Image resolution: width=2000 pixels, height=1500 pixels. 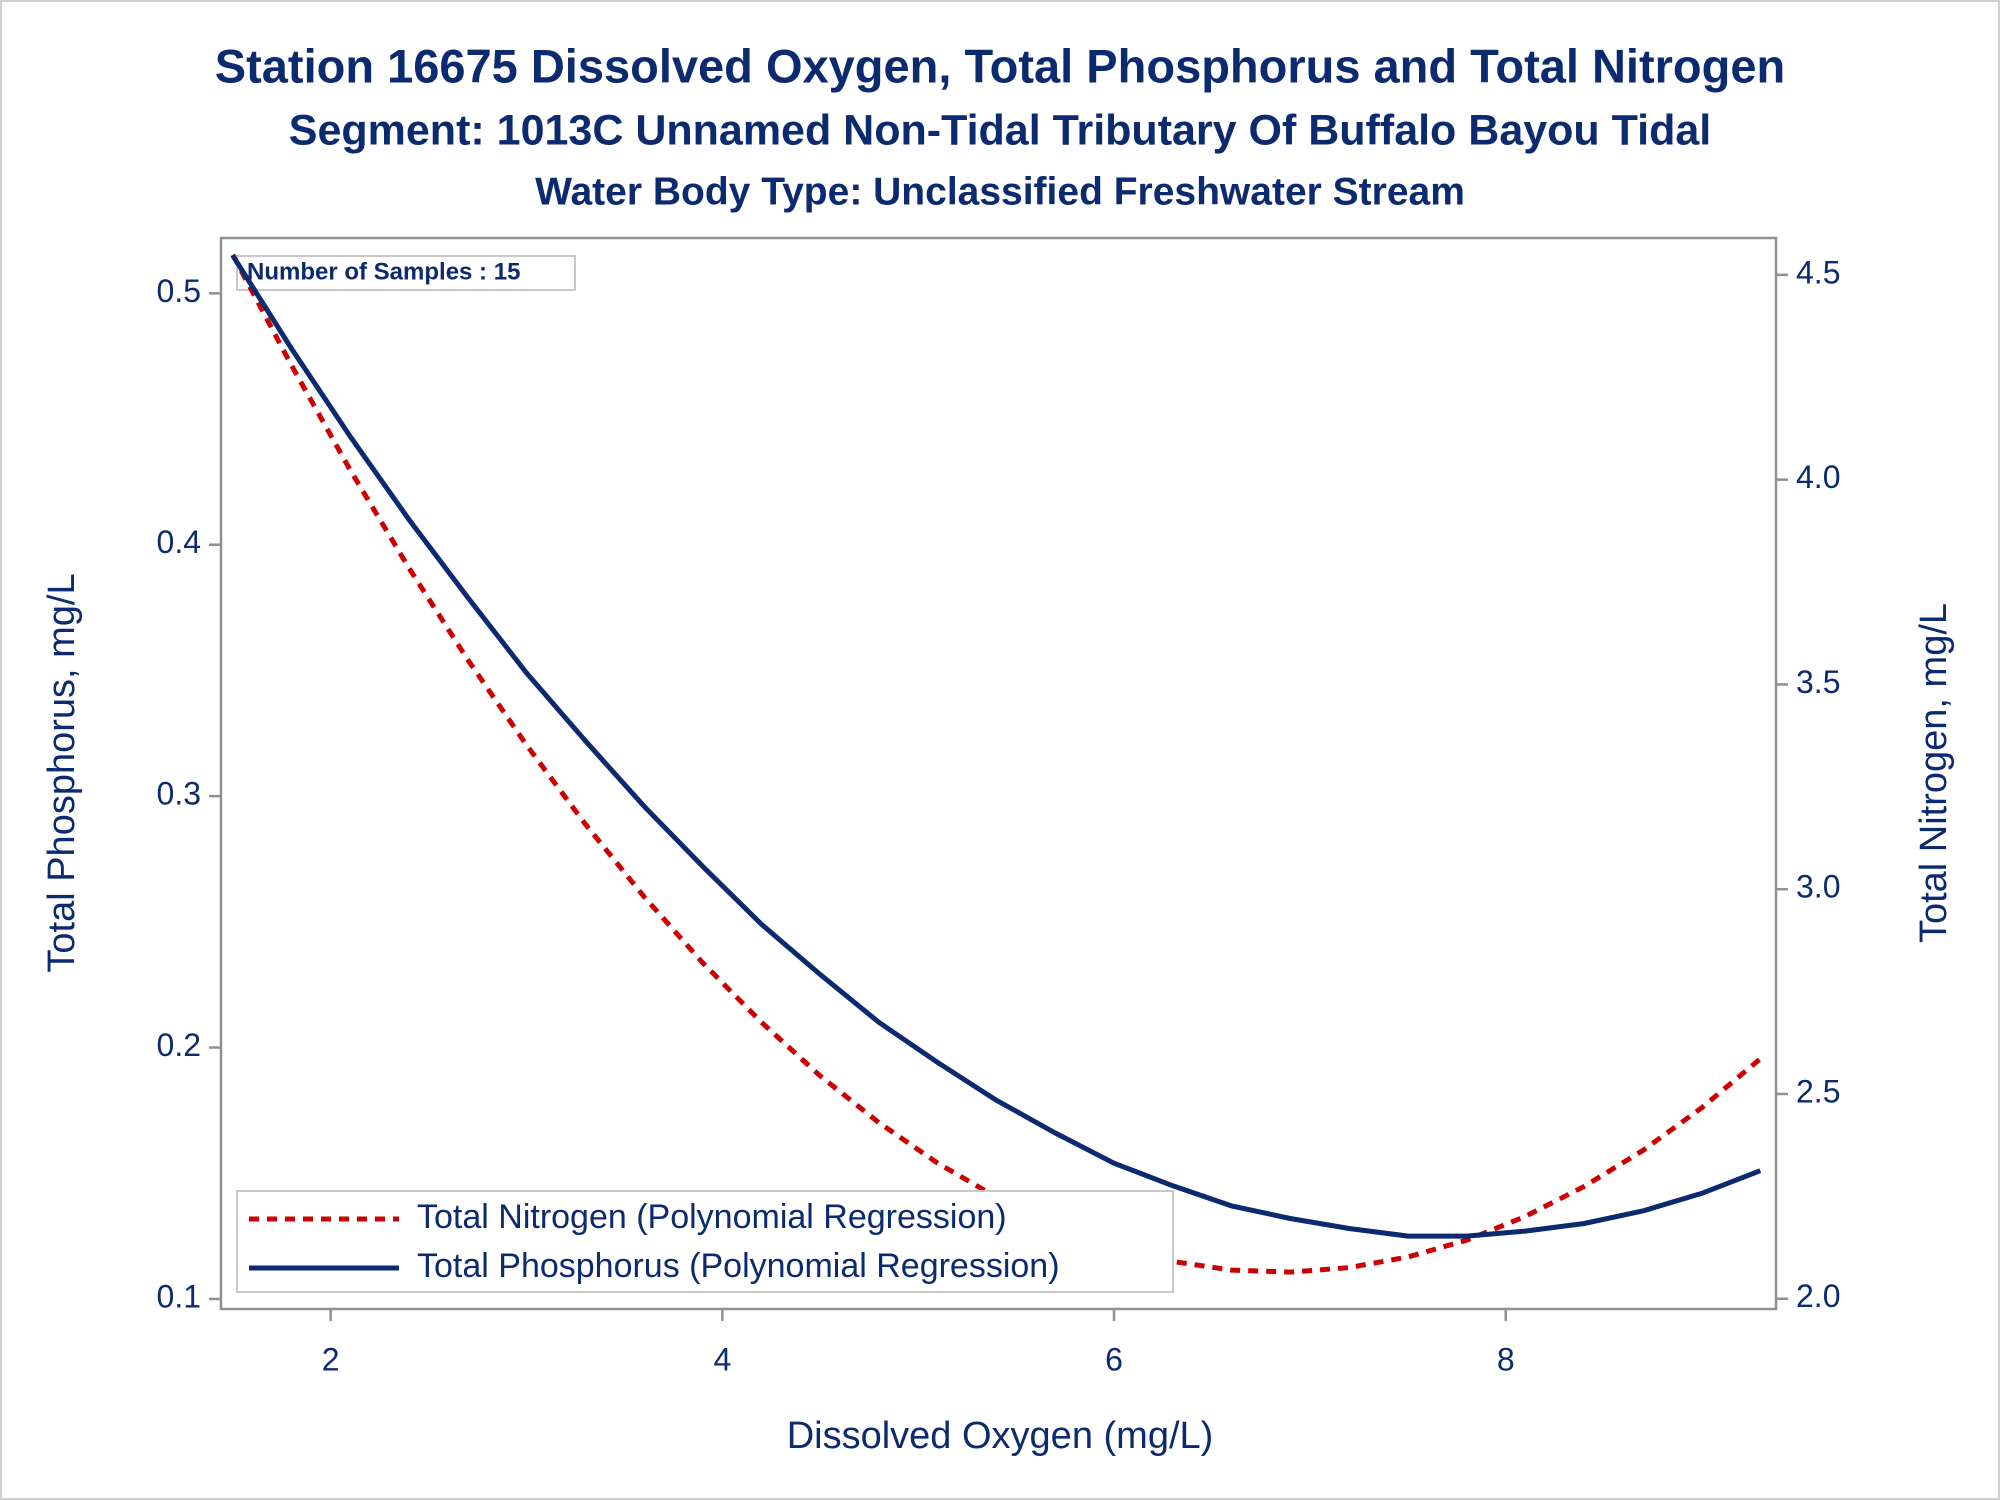 I want to click on y2-tick-label: 3.5, so click(x=1818, y=682).